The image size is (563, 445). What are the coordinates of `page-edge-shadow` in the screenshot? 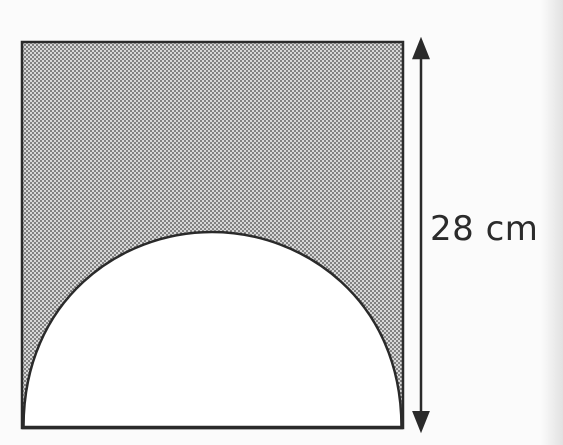 It's located at (552, 222).